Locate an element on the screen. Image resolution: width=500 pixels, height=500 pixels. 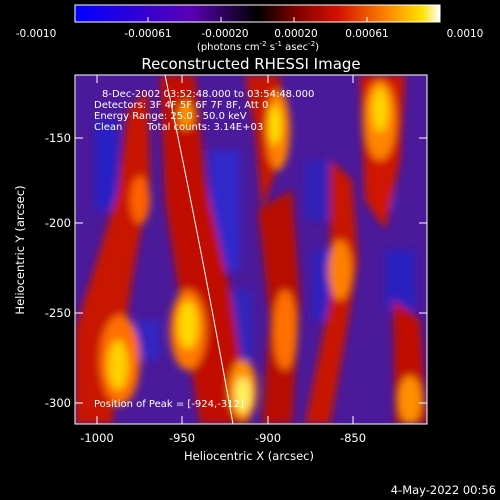
colorbar-tick-label: -0.0010 is located at coordinates (36, 34).